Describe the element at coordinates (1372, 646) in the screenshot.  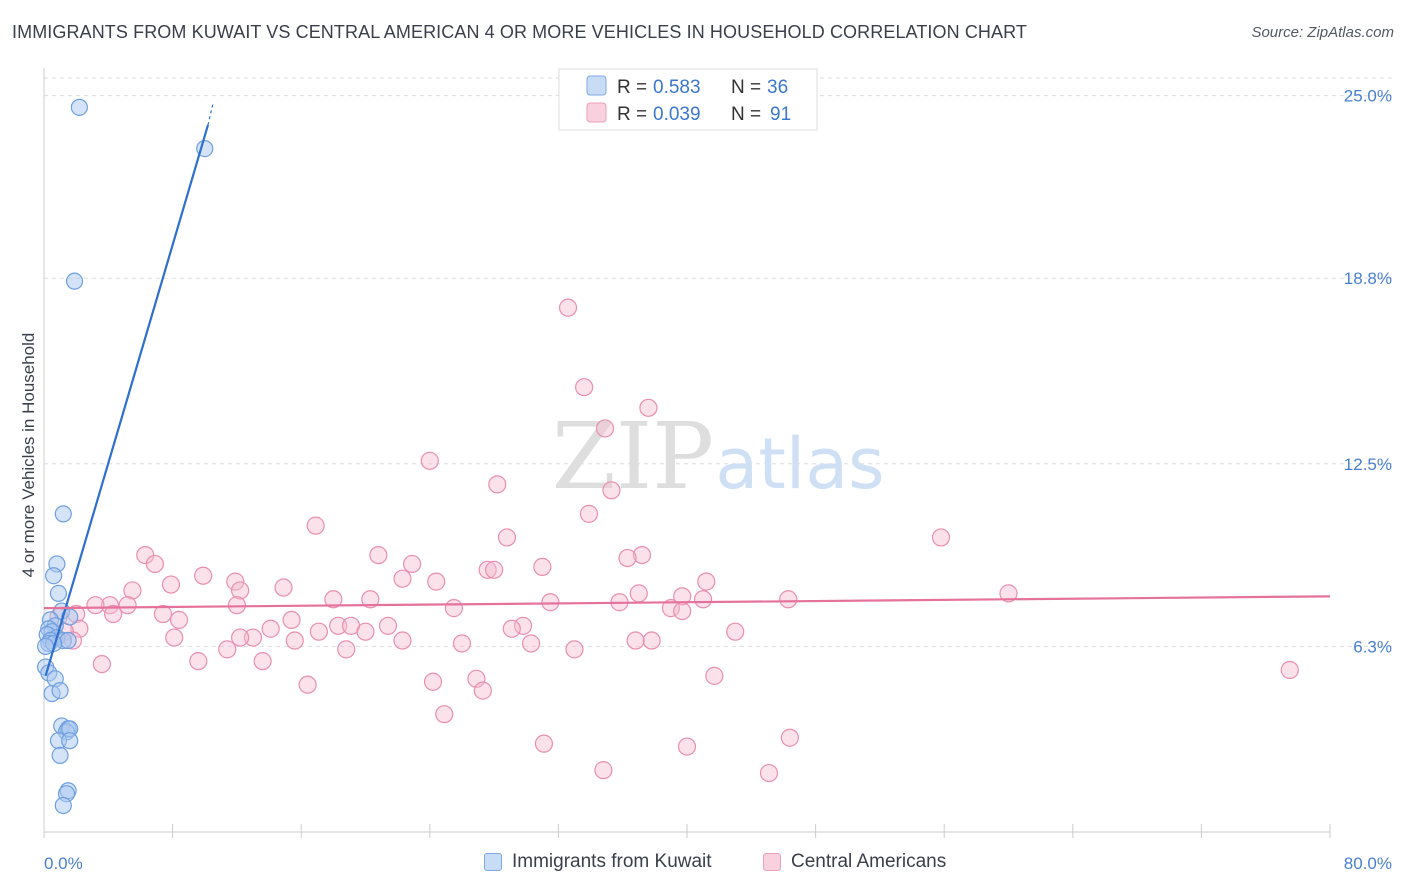
I see `y-tick-label: 6.3%` at that location.